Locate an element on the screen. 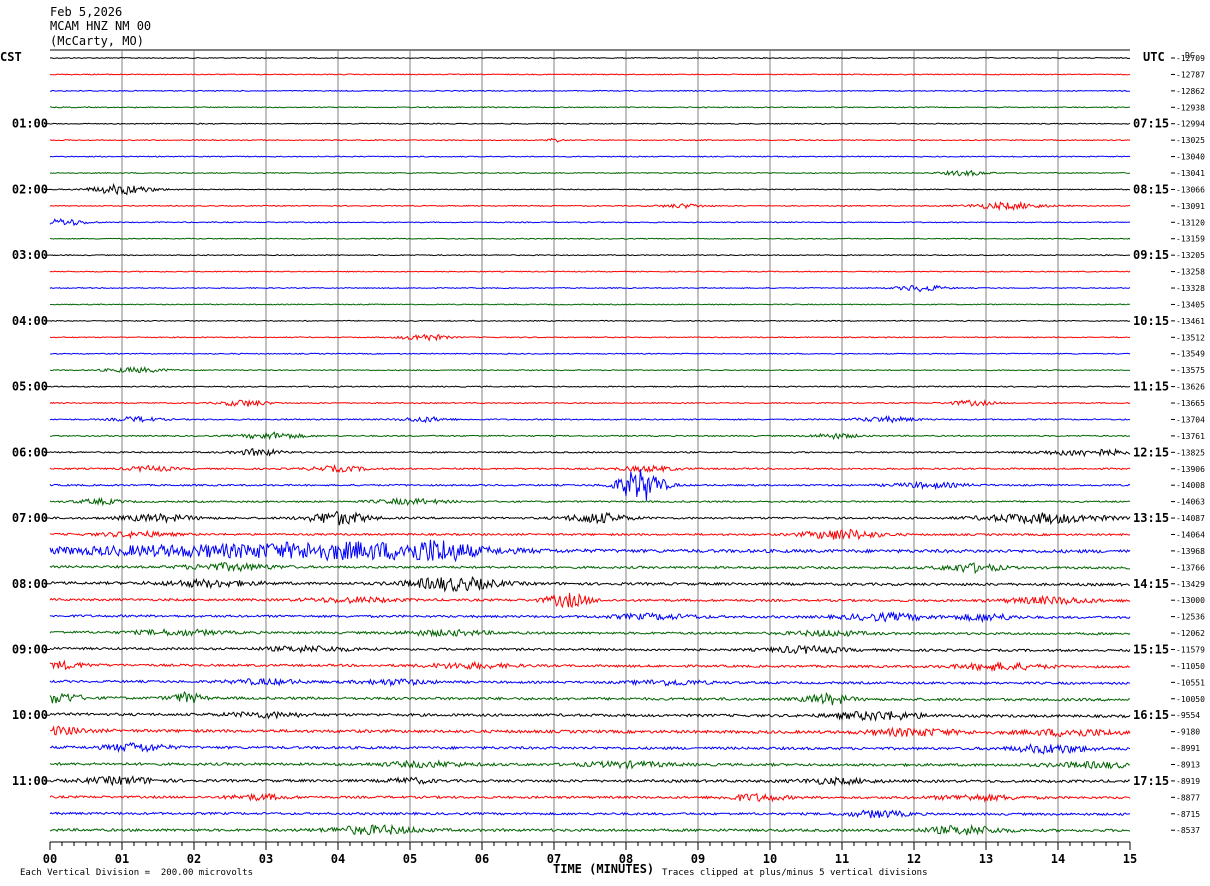  left-hour-label: 11:00 is located at coordinates (30, 781).